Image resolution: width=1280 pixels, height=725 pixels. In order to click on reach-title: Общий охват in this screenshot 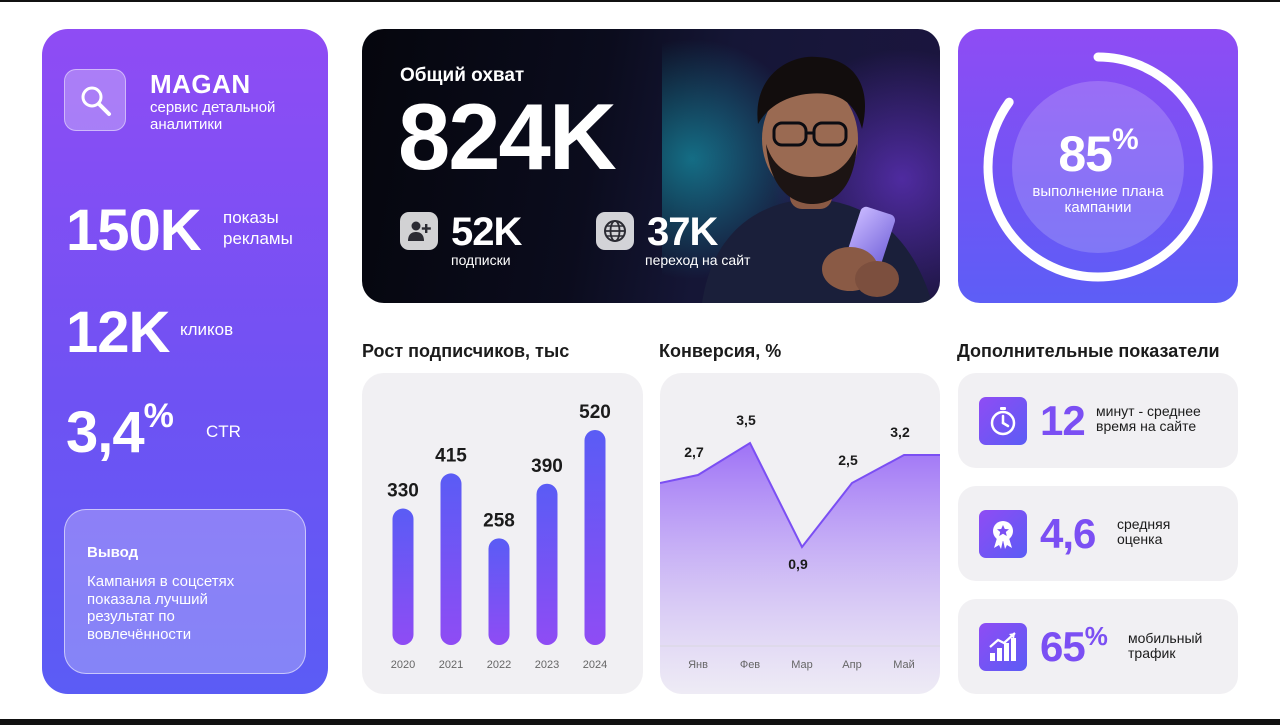, I will do `click(462, 75)`.